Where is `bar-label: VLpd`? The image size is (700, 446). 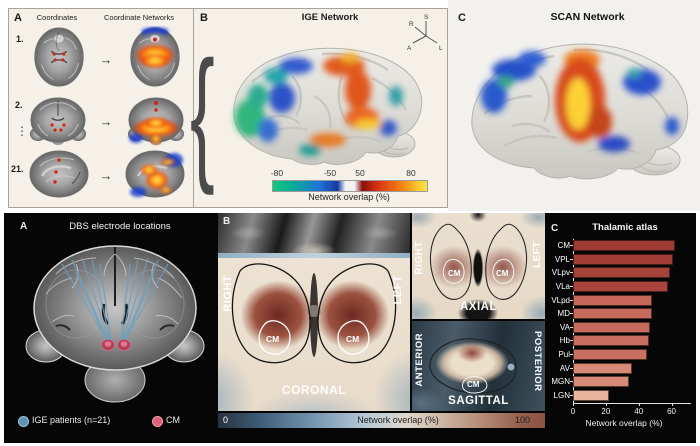
bar-label: VLpd is located at coordinates (560, 300).